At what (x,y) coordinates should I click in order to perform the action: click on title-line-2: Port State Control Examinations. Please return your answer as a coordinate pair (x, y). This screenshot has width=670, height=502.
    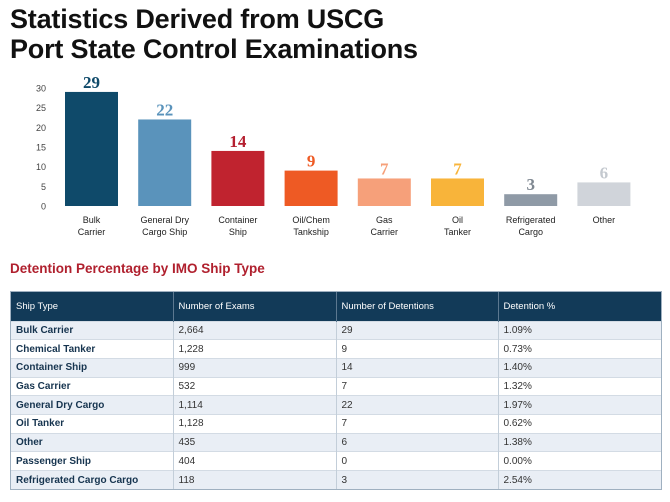
    Looking at the image, I should click on (214, 49).